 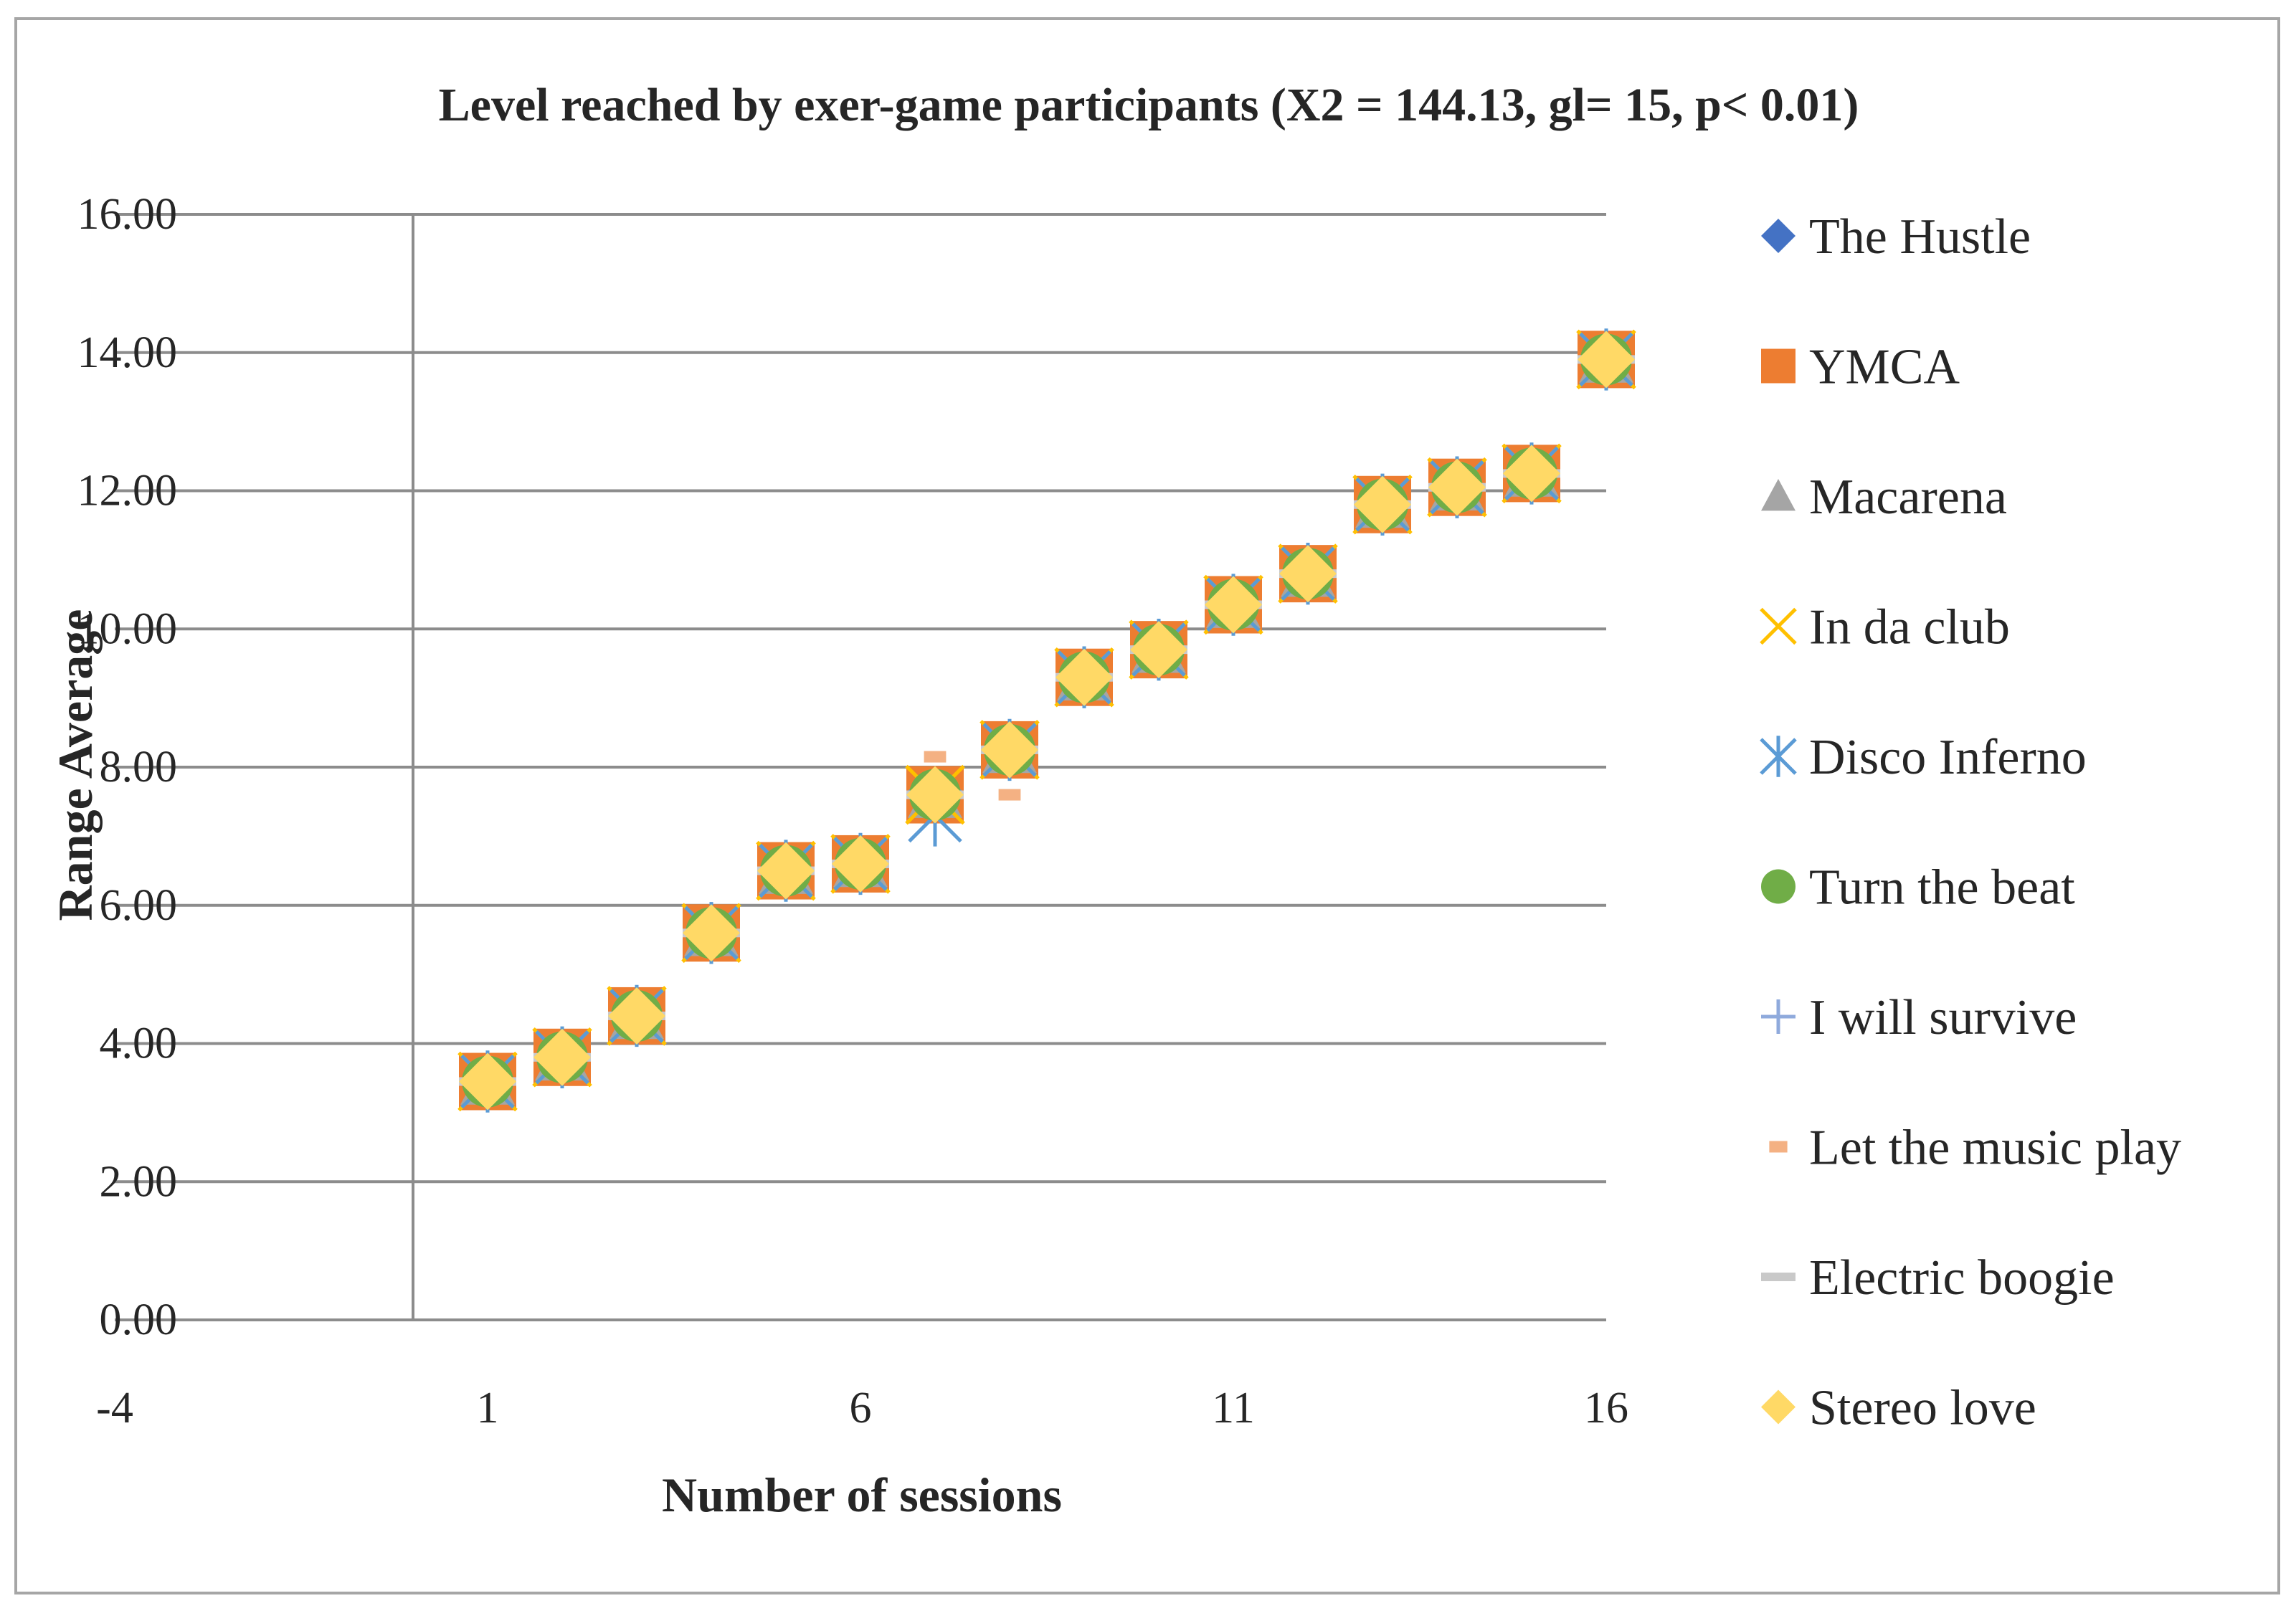 I want to click on y-tick-label: 16.00, so click(x=128, y=215).